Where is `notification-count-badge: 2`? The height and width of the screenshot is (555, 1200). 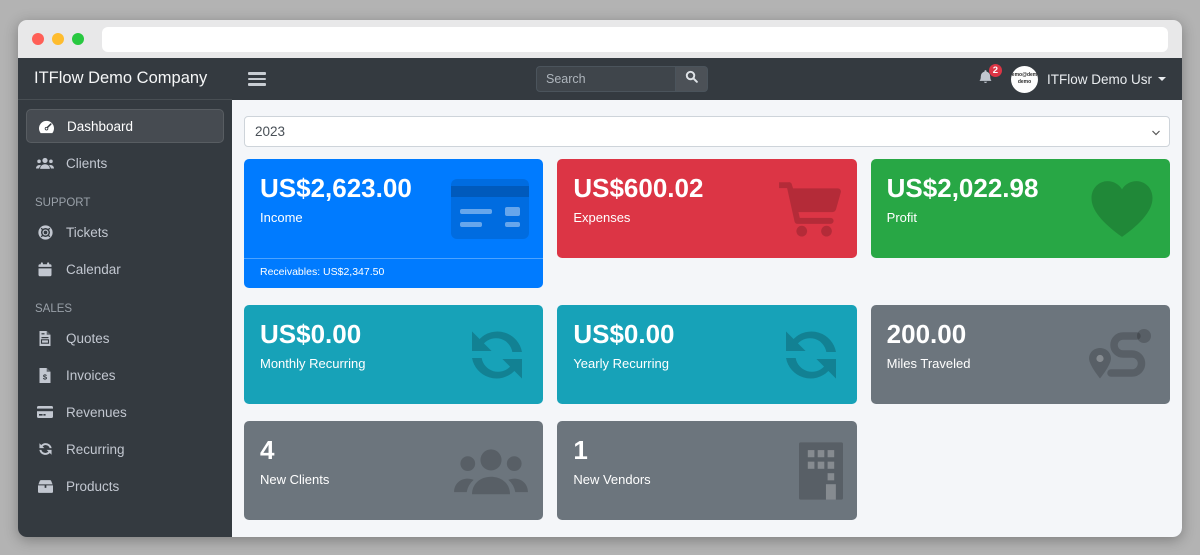
notification-count-badge: 2 is located at coordinates (995, 70).